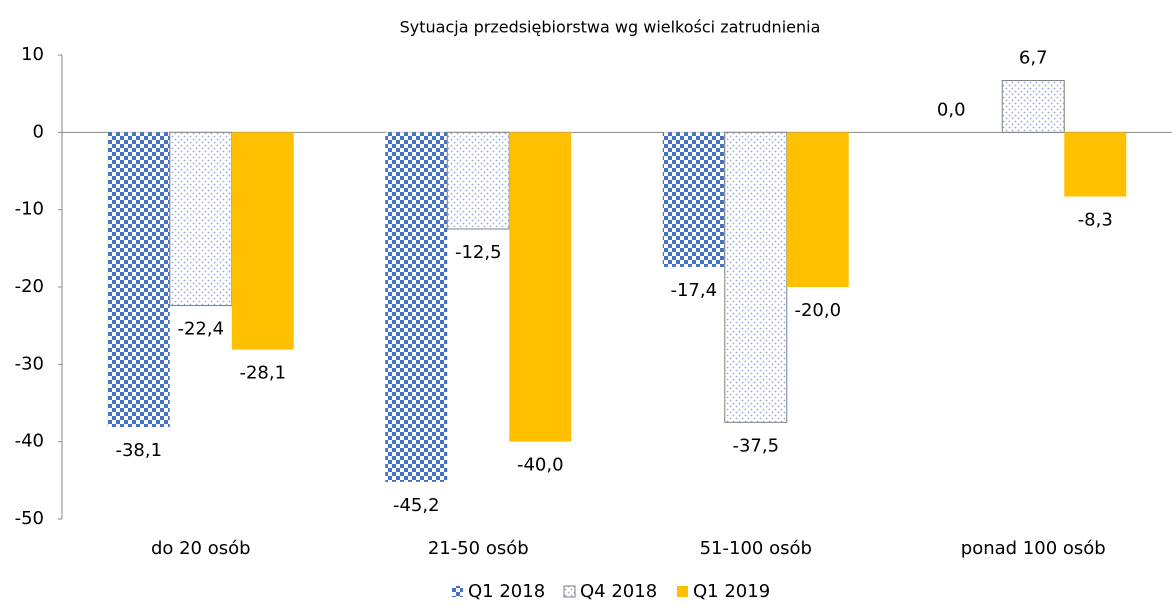 The height and width of the screenshot is (606, 1172). What do you see at coordinates (693, 290) in the screenshot?
I see `data-label: -17,4` at bounding box center [693, 290].